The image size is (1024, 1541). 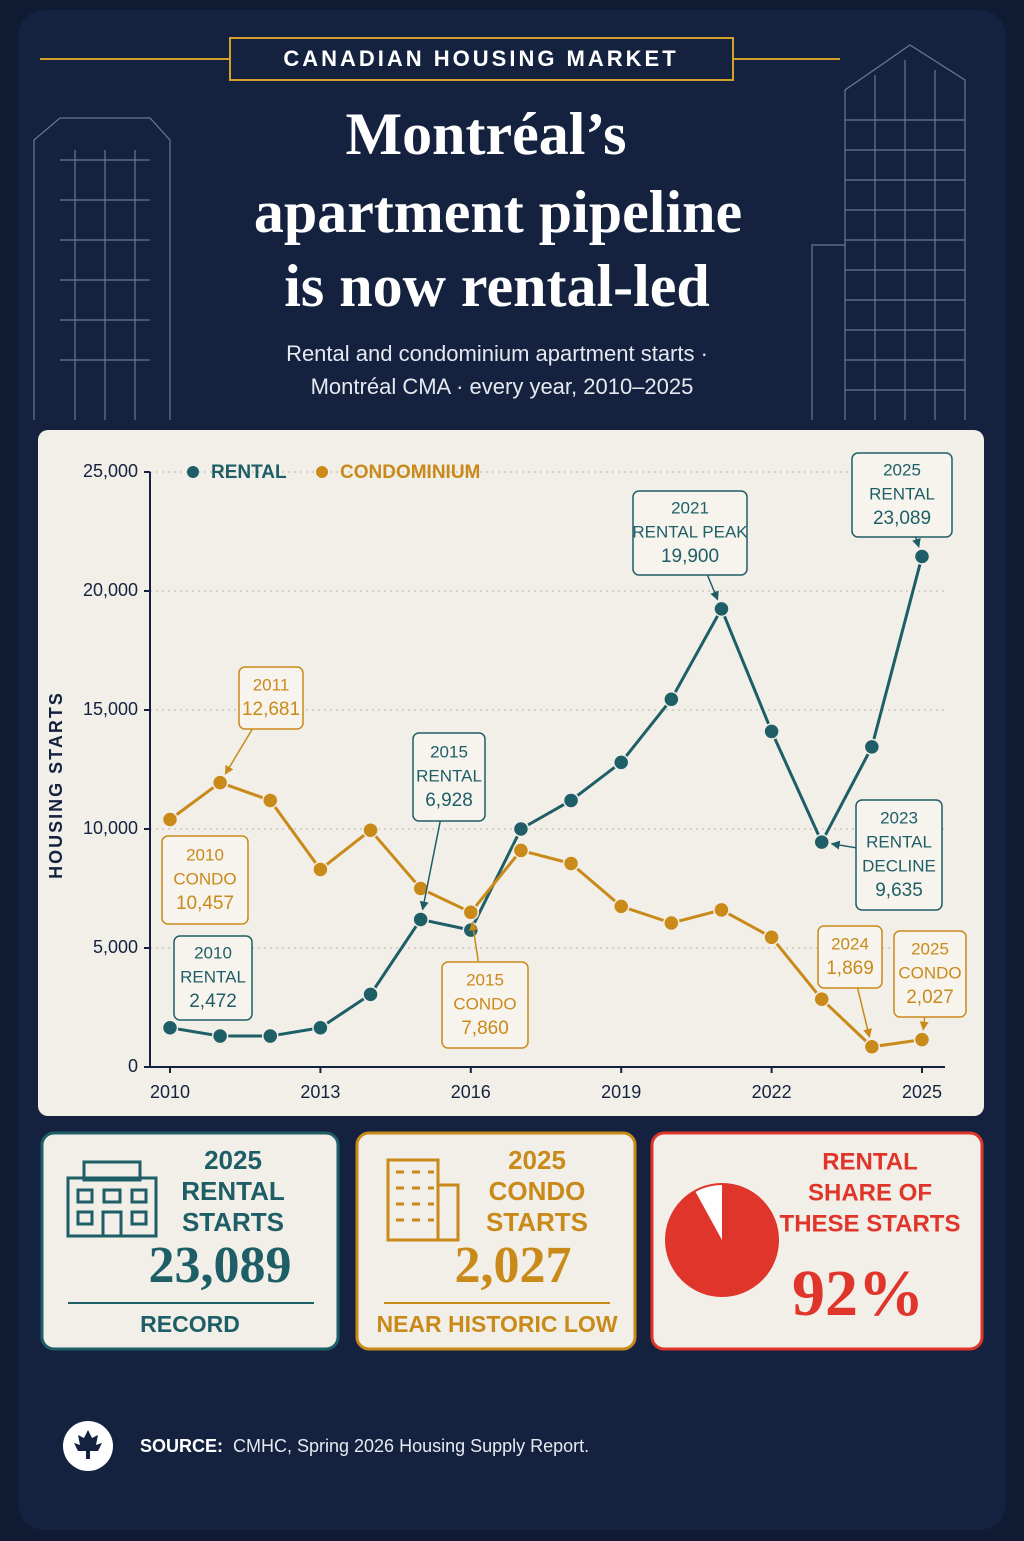 What do you see at coordinates (899, 890) in the screenshot?
I see `annotation-text: 9,635` at bounding box center [899, 890].